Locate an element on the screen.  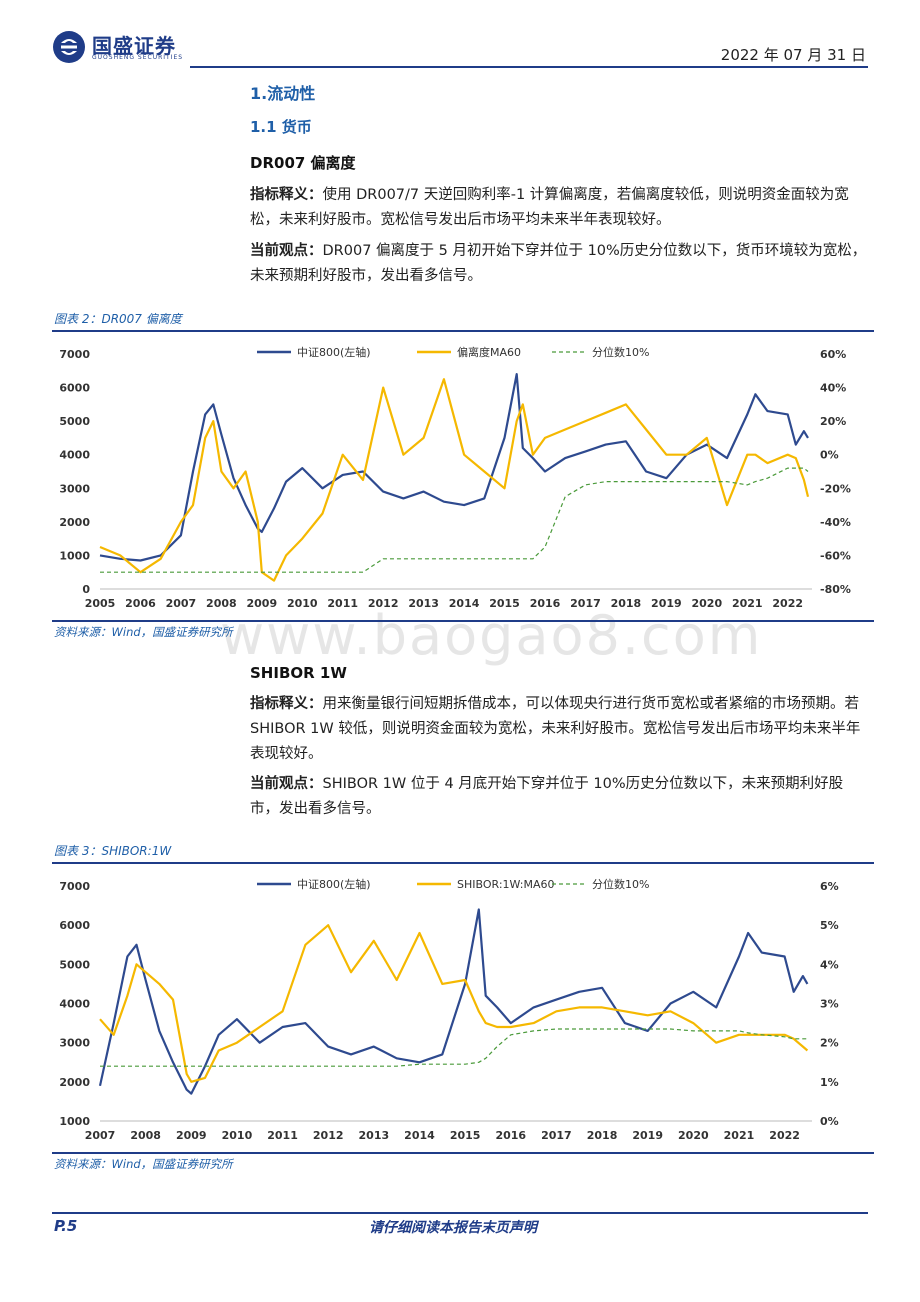
figure-3-caption: 图表 3：SHIBOR:1W is located at coordinates (113, 851).